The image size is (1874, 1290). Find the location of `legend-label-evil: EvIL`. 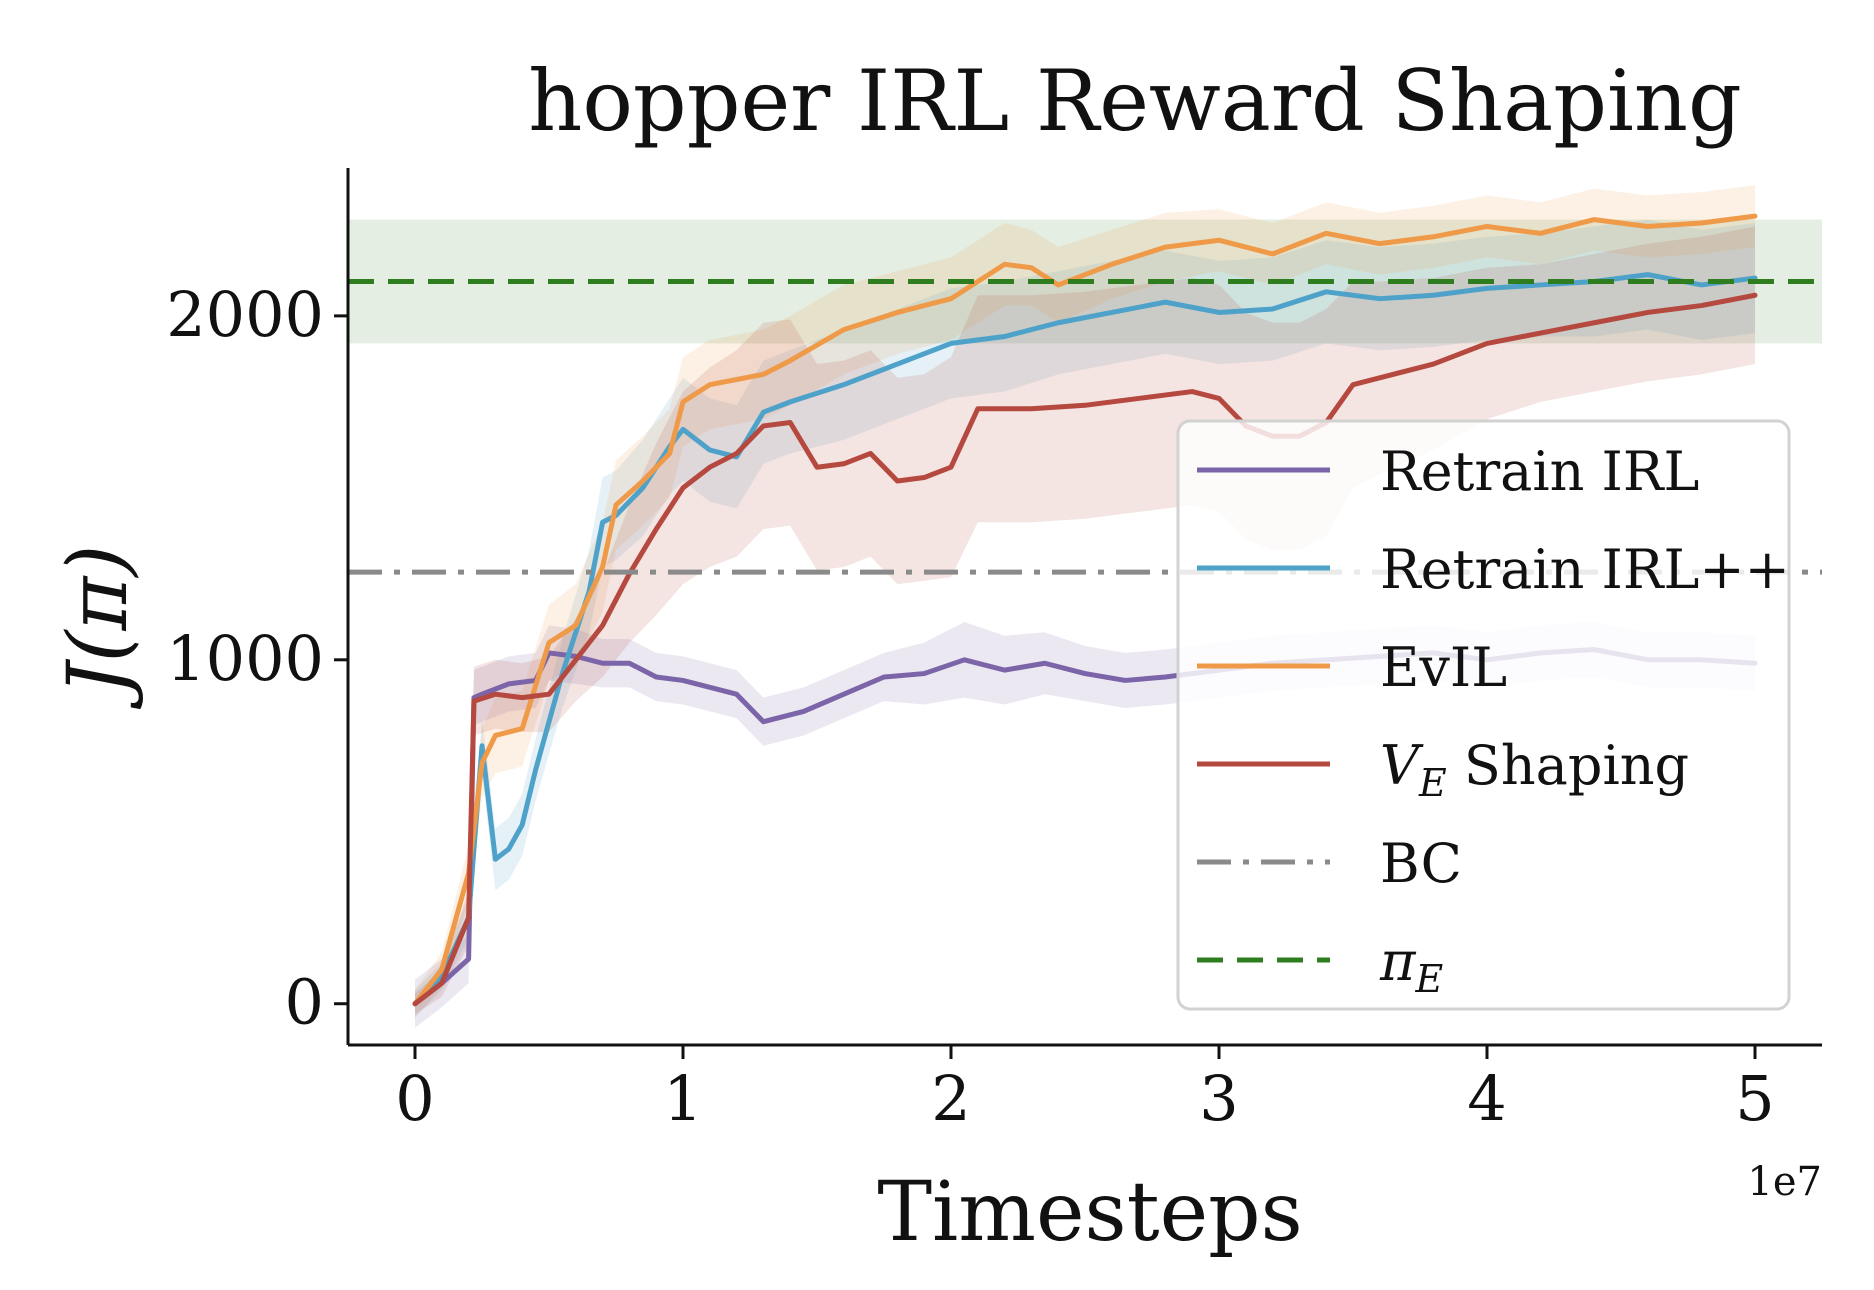

legend-label-evil: EvIL is located at coordinates (1443, 667).